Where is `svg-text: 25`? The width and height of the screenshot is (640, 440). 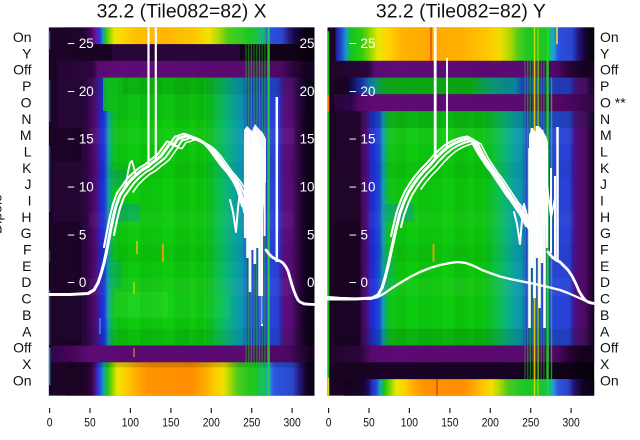 svg-text: 25 is located at coordinates (307, 43).